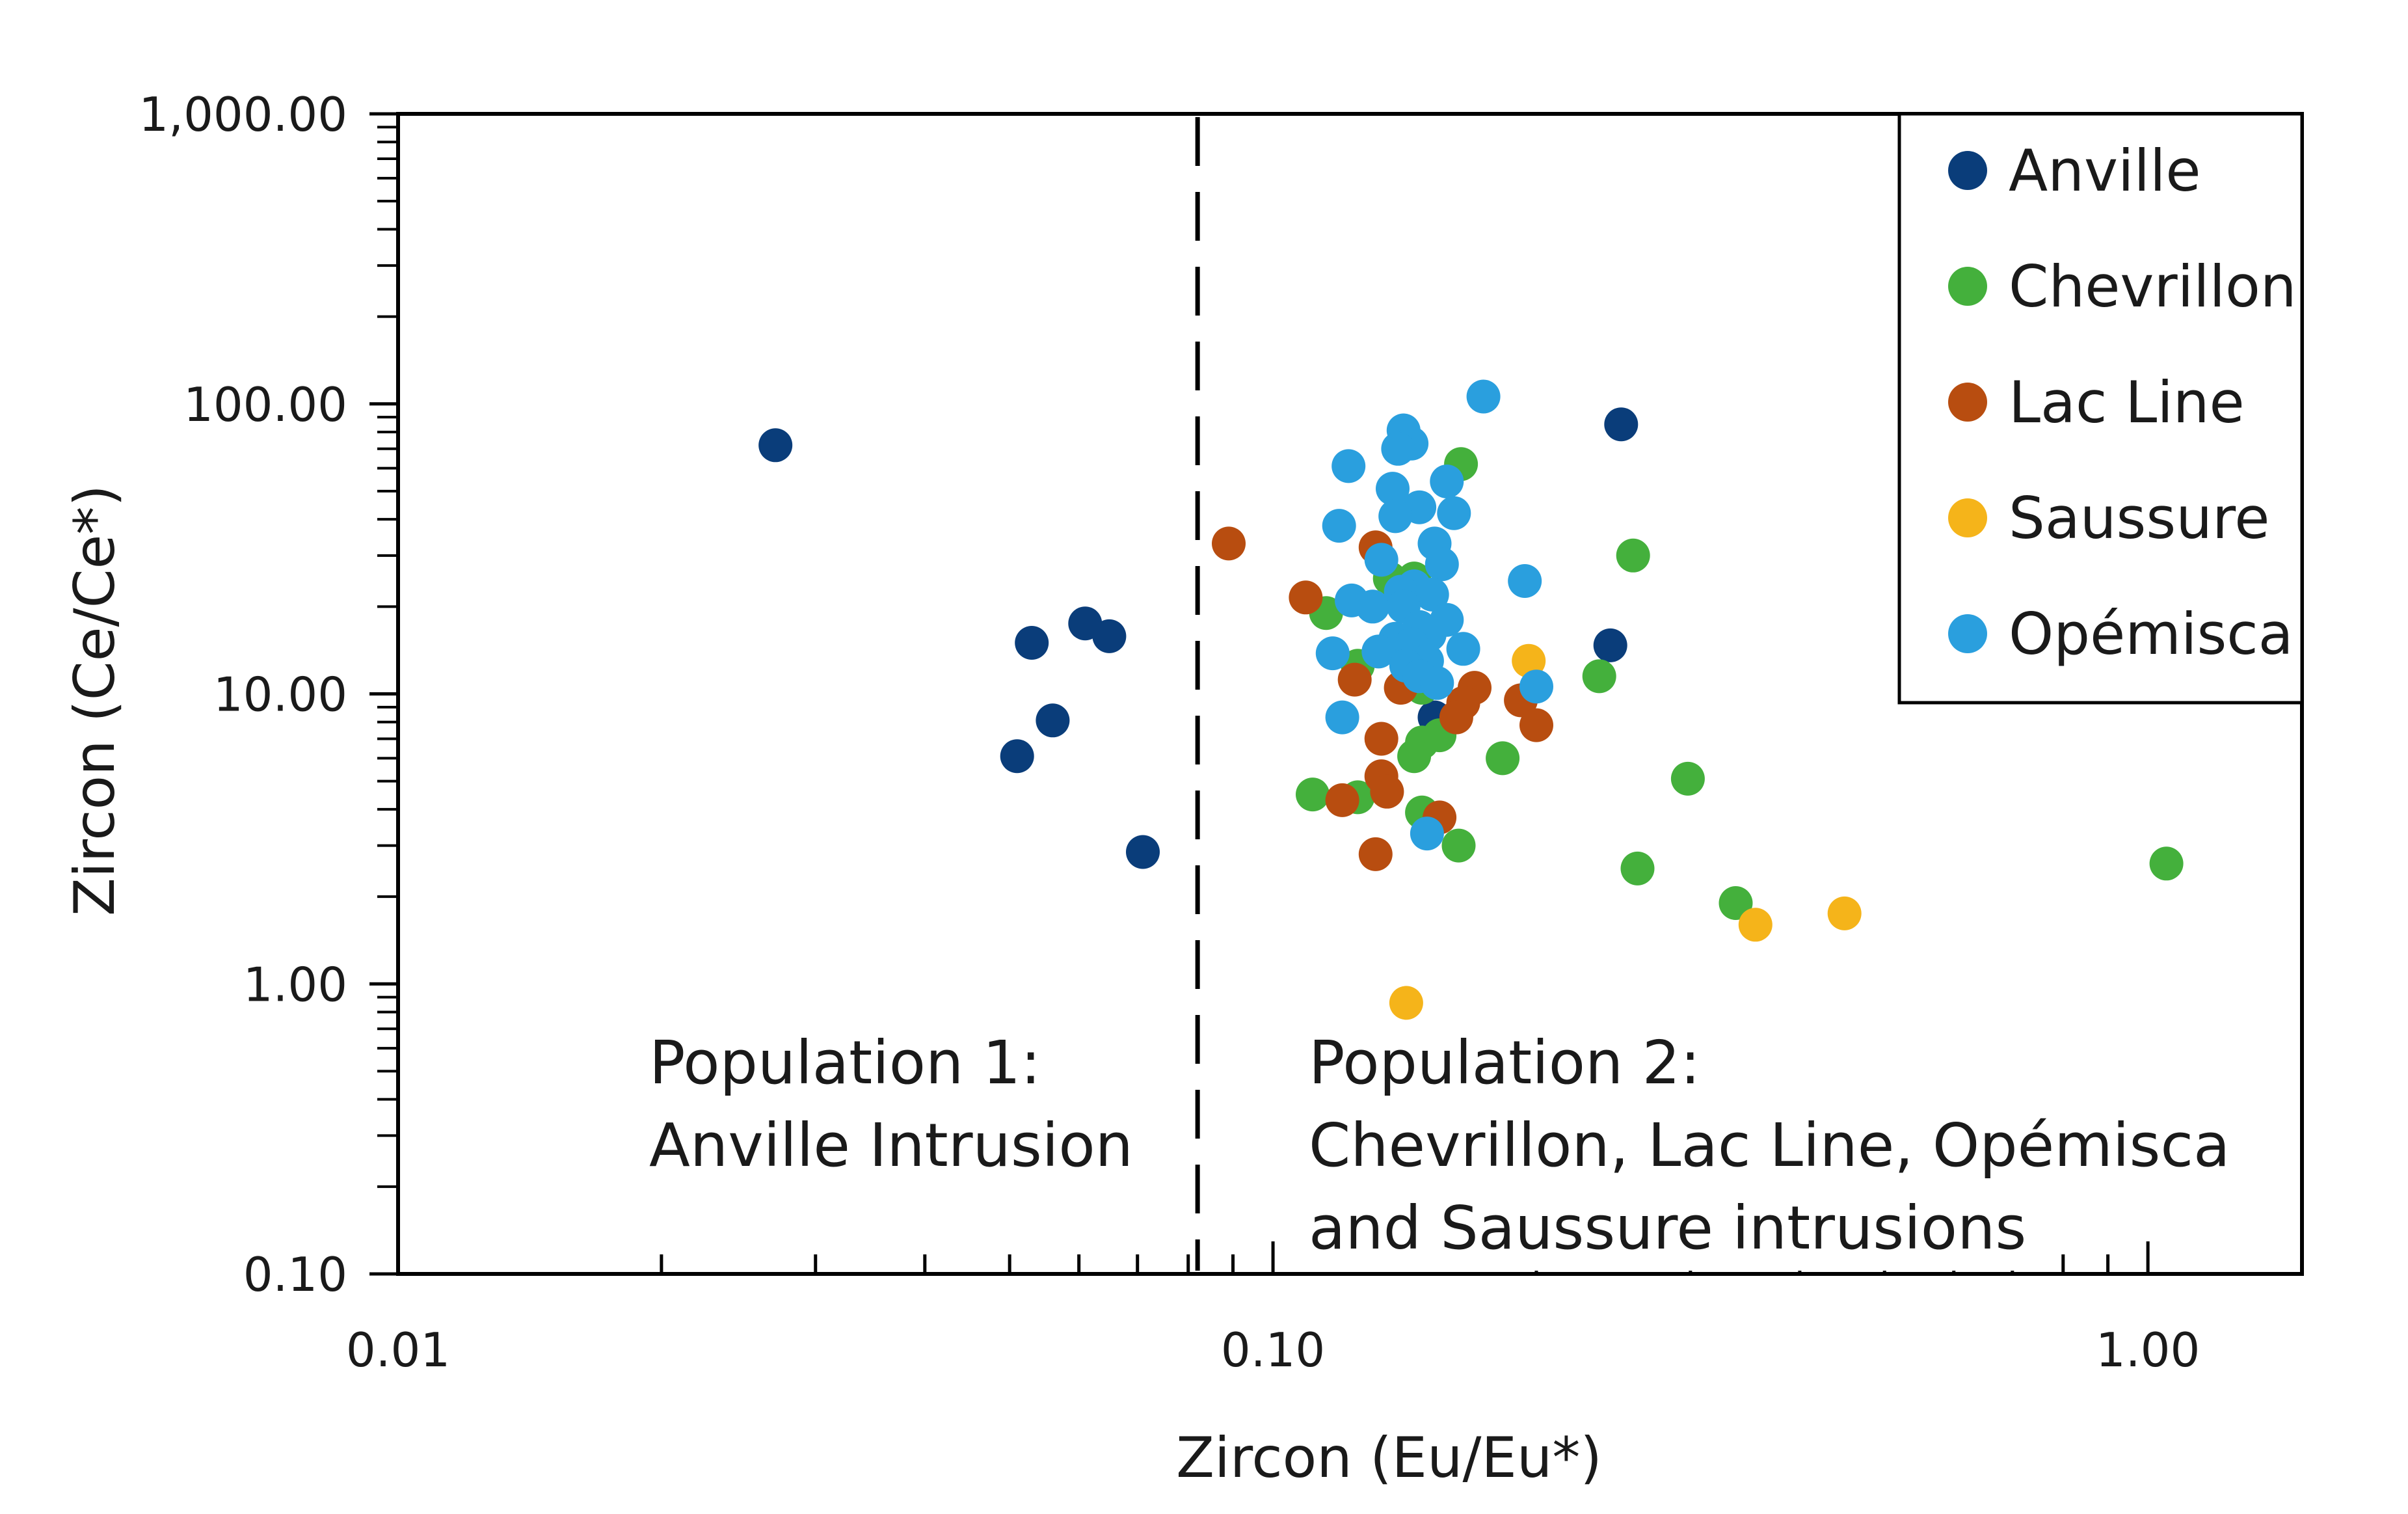  Describe the element at coordinates (1769, 1145) in the screenshot. I see `annotation-population-2-line-2: Chevrillon, Lac Line, Opémisca` at that location.